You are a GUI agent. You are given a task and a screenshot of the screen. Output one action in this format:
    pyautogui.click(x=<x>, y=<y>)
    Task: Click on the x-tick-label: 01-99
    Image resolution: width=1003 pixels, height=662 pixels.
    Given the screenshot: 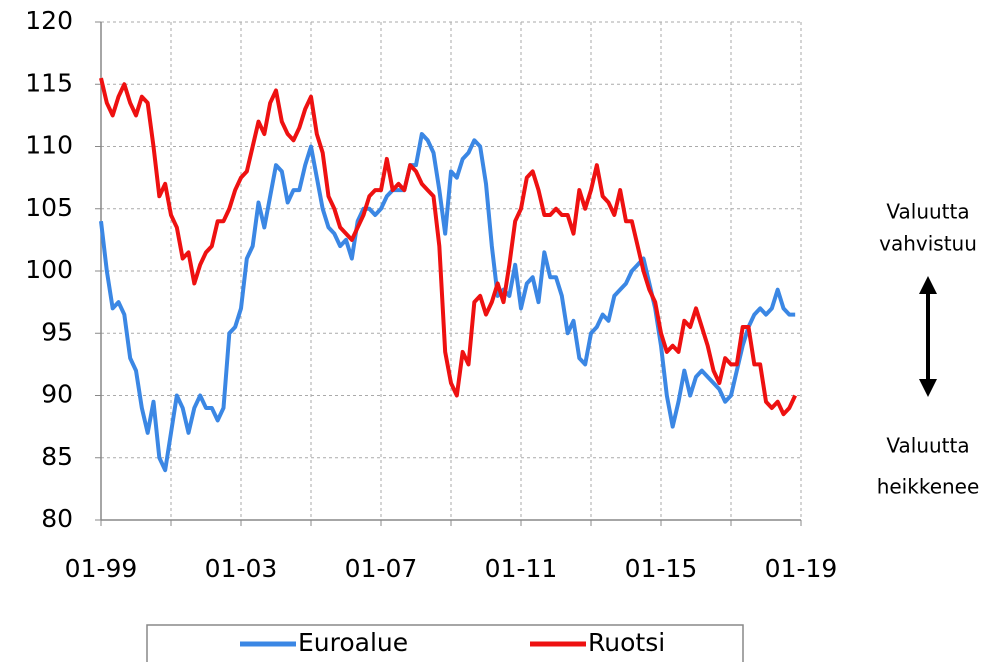 What is the action you would take?
    pyautogui.click(x=101, y=568)
    